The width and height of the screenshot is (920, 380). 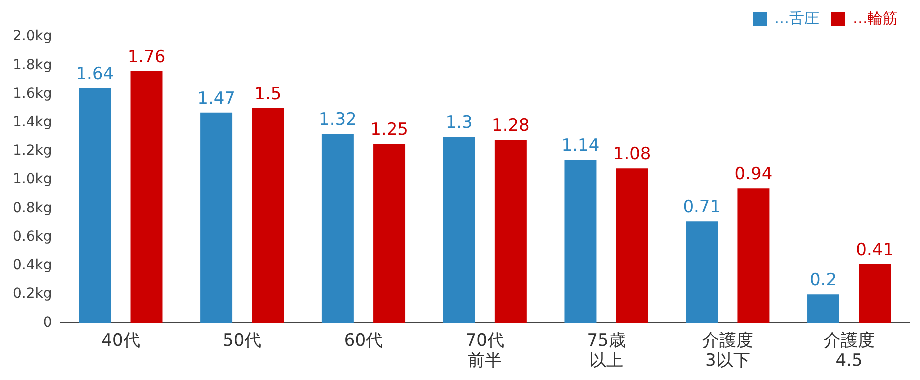 I want to click on data-label: 1.25, so click(x=389, y=130).